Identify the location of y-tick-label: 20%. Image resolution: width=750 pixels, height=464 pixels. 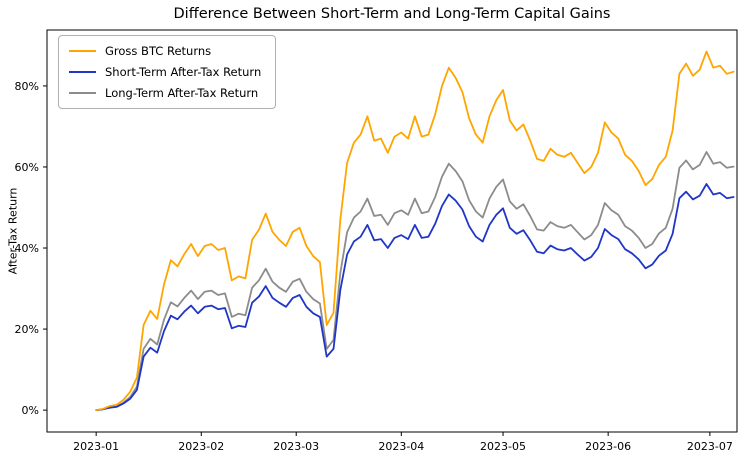
(27, 329).